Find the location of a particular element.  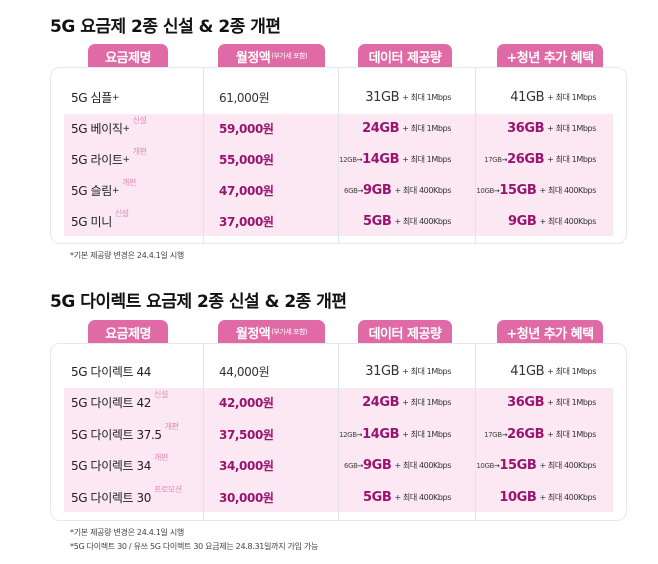

youth-allowance: 10GB → 15GB + 최대 400Kbps is located at coordinates (536, 465).